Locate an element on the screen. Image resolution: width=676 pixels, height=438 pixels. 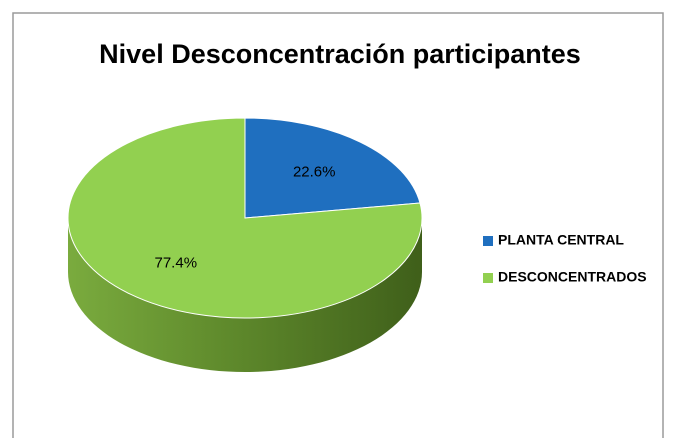
data-label: 77.4% is located at coordinates (176, 262).